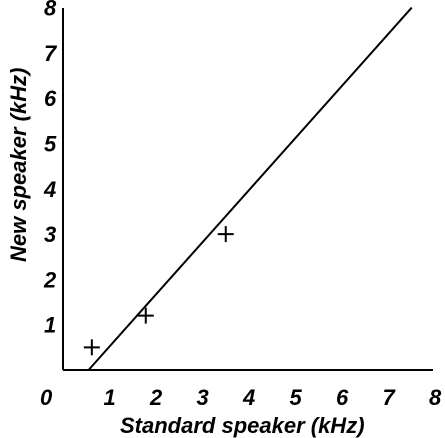 This screenshot has width=445, height=438. Describe the element at coordinates (110, 397) in the screenshot. I see `x-tick-label-1: 1` at that location.